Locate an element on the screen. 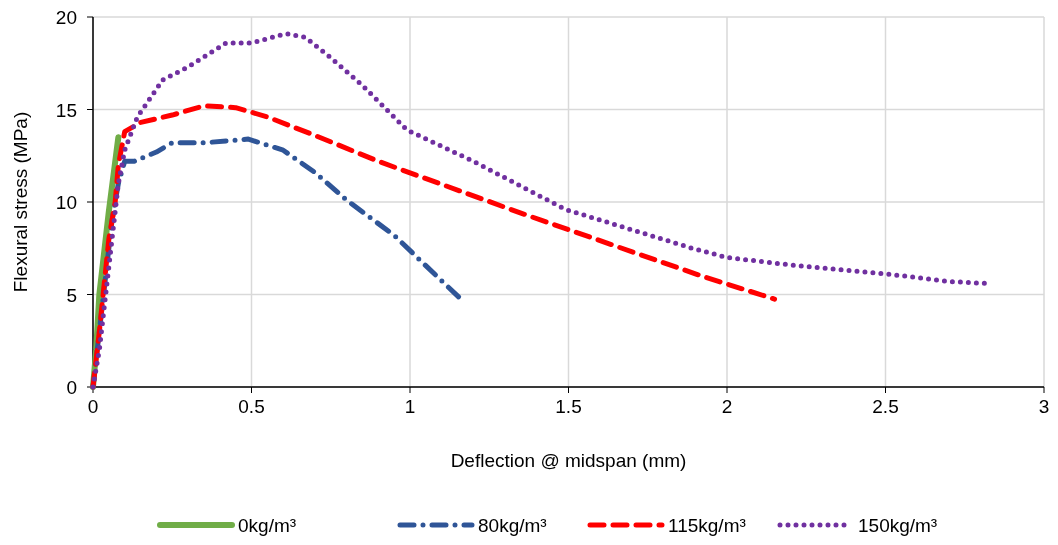  x-axis-title: Deflection @ midspan (mm) is located at coordinates (568, 460).